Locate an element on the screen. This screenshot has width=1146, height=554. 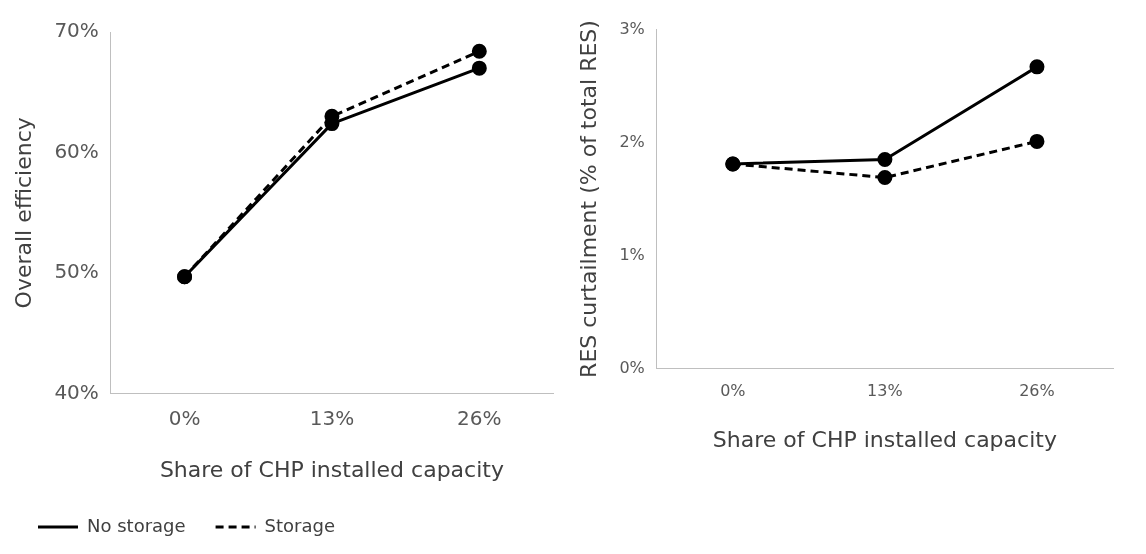
y-tick-label: 40% is located at coordinates (76, 391).